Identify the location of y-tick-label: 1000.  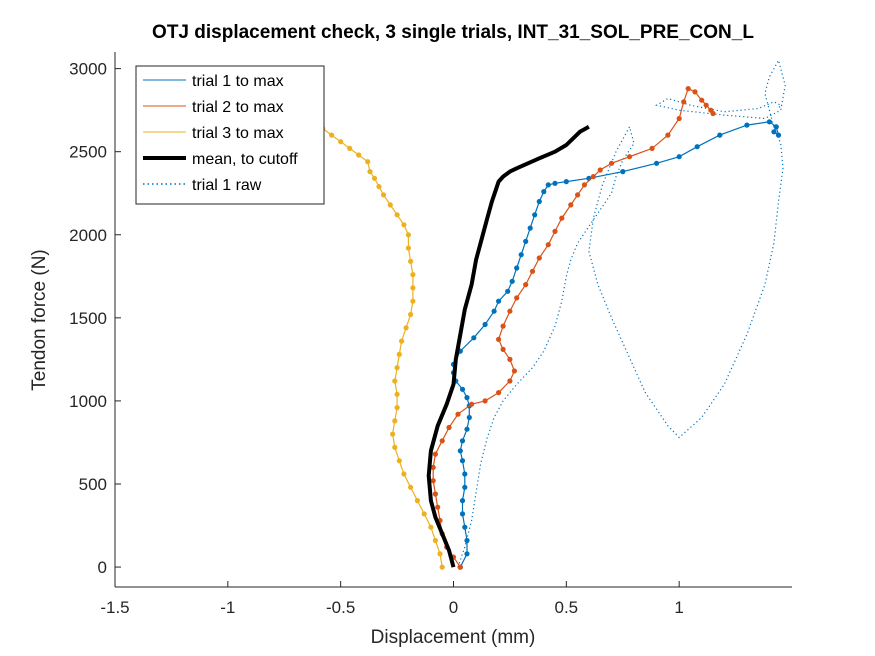
(88, 401).